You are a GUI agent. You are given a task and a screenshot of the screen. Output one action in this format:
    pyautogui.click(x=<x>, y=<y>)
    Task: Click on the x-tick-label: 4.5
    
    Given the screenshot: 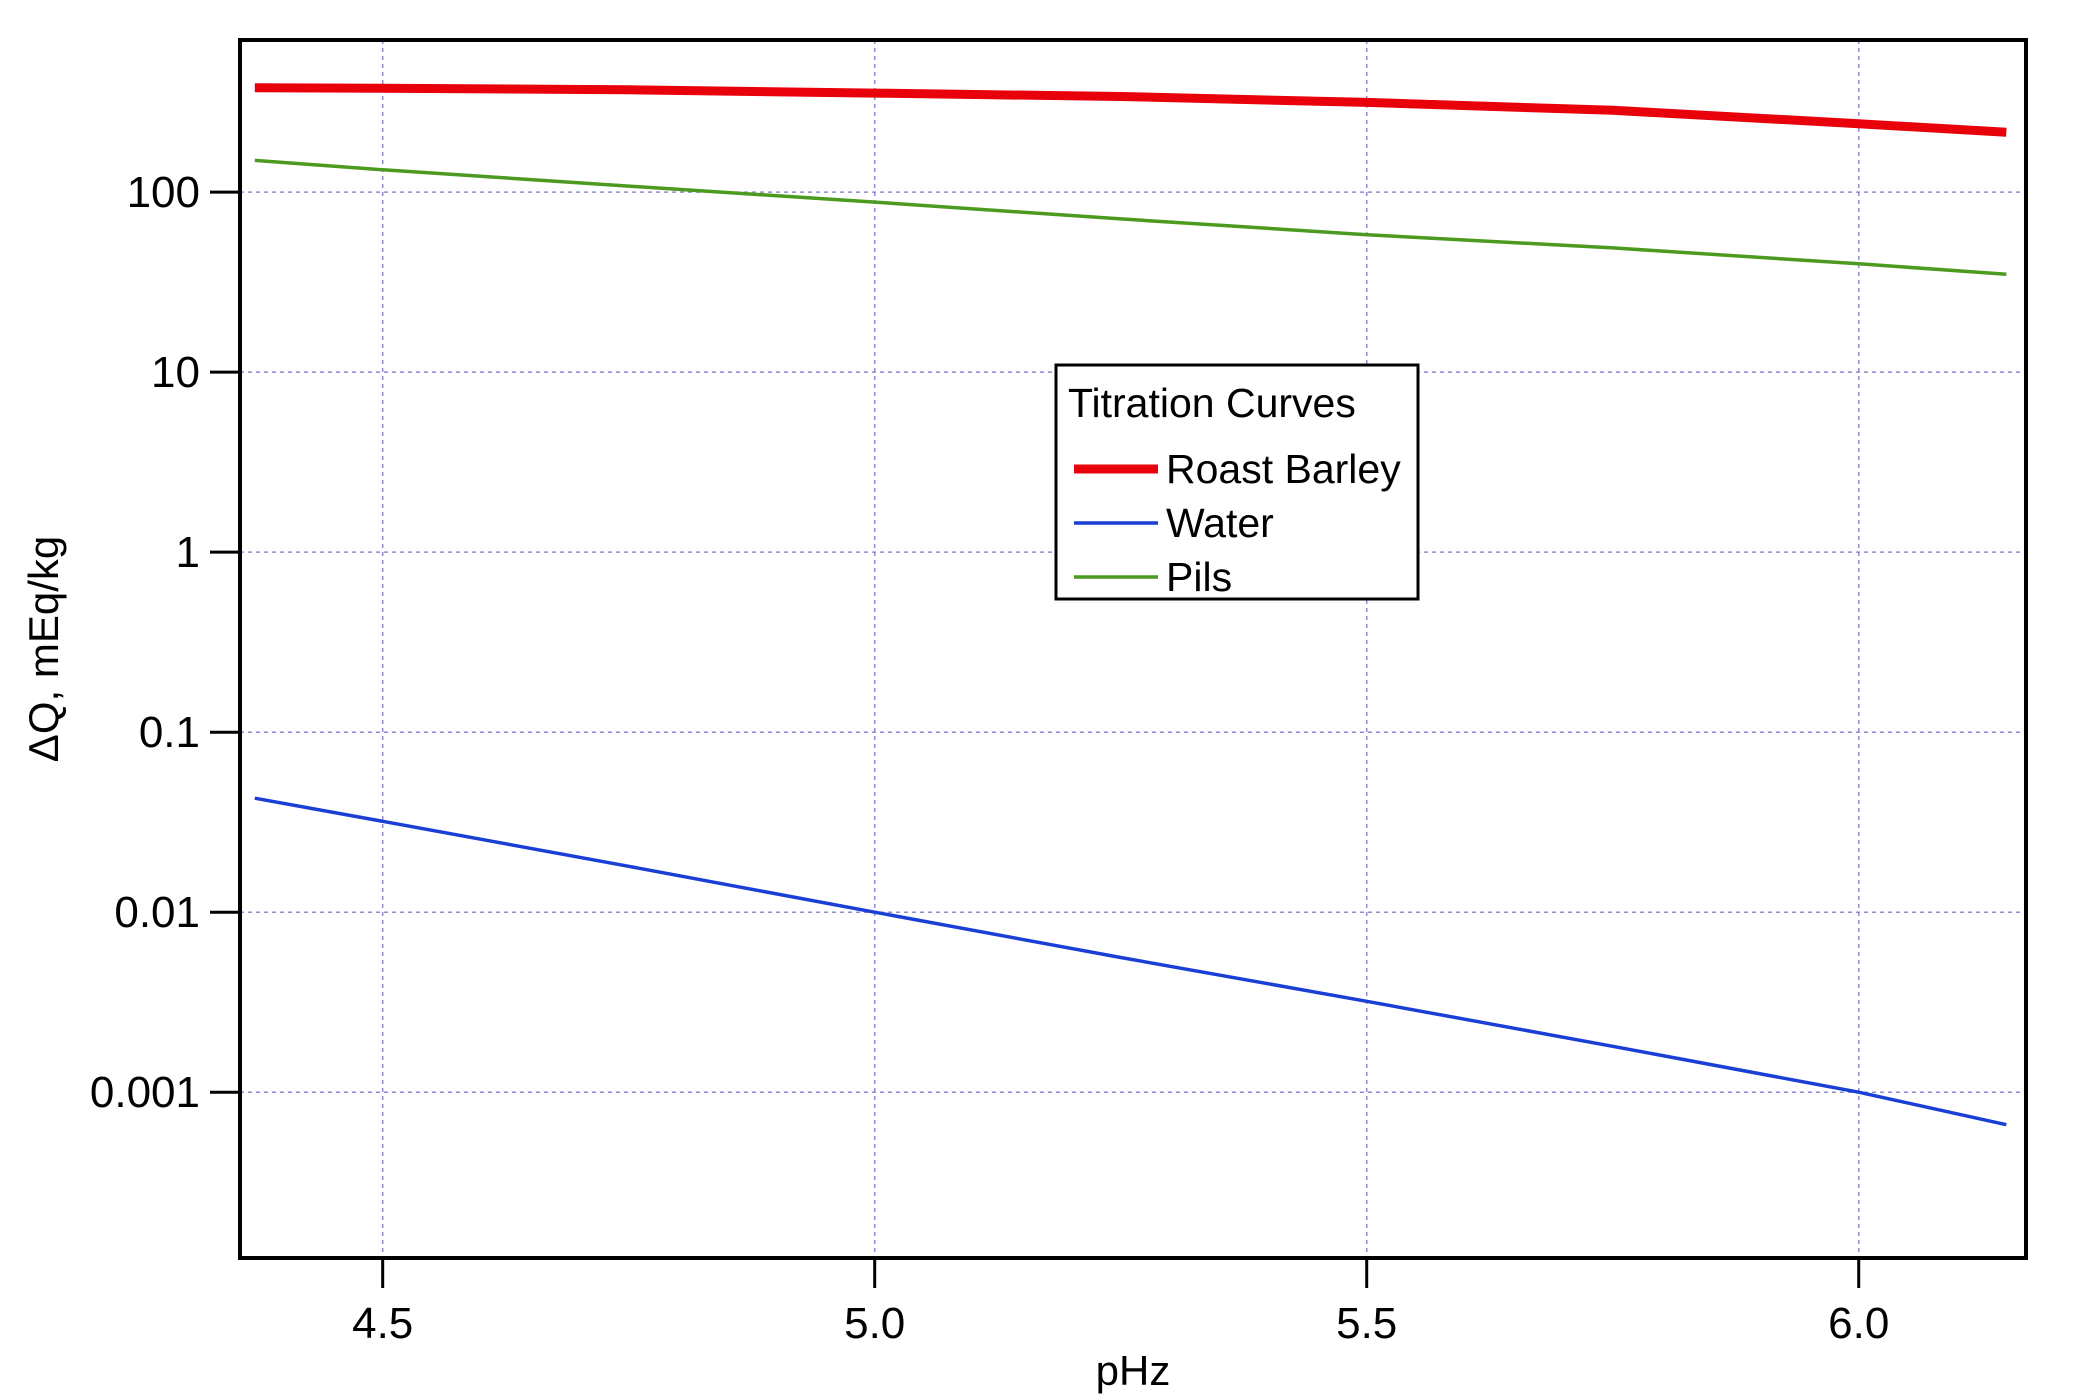 What is the action you would take?
    pyautogui.click(x=382, y=1323)
    